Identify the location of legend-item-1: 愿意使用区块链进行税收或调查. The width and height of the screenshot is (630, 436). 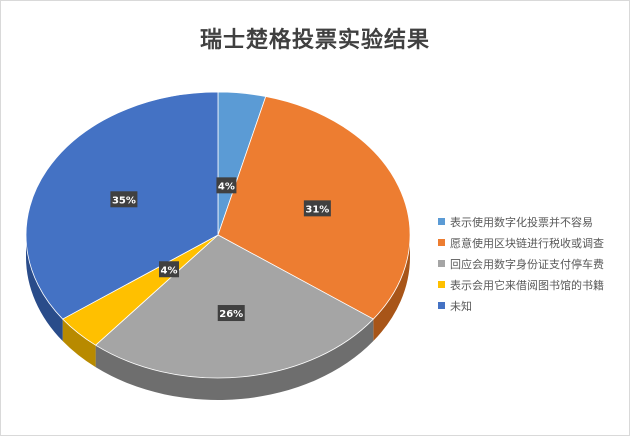
(533, 242).